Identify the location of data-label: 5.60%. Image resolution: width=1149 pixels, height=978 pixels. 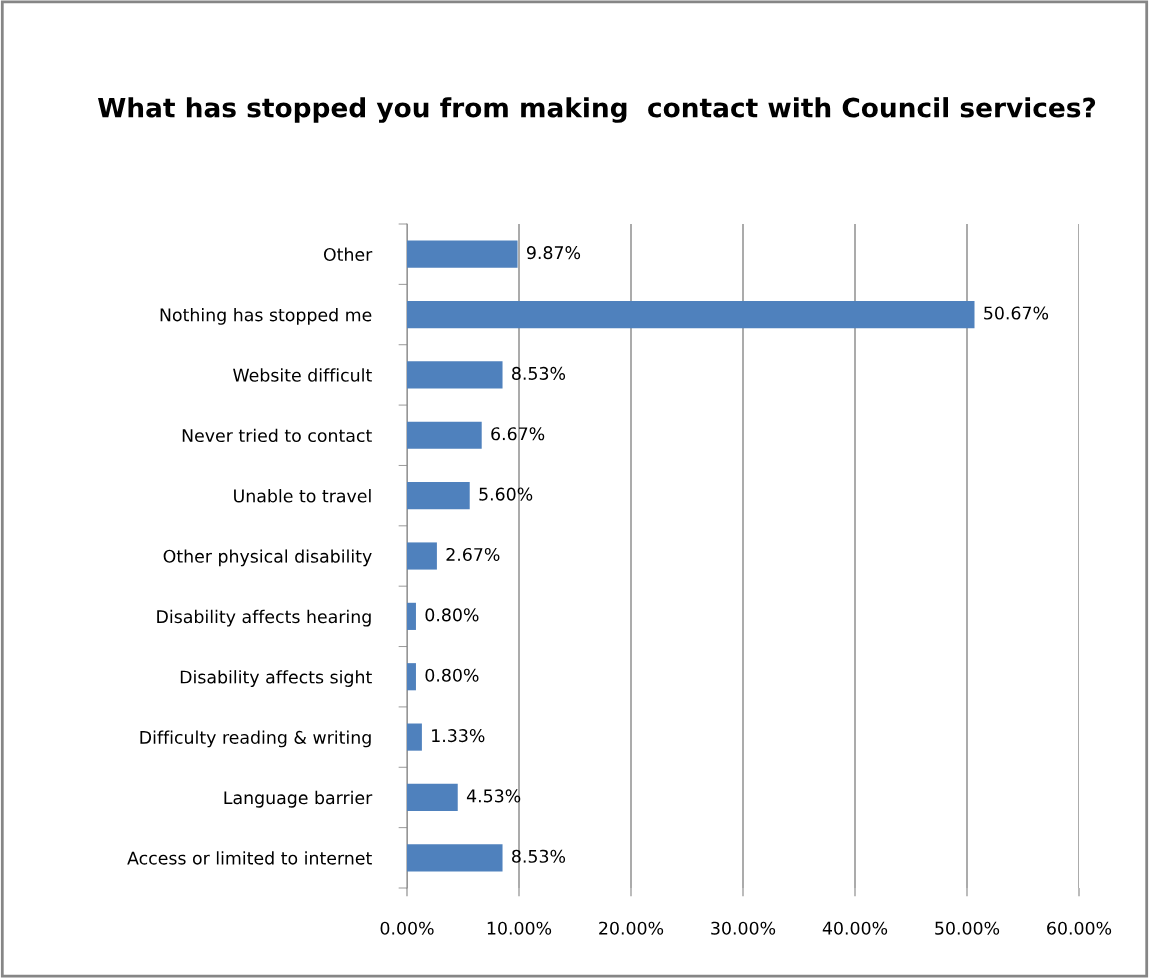
(506, 494).